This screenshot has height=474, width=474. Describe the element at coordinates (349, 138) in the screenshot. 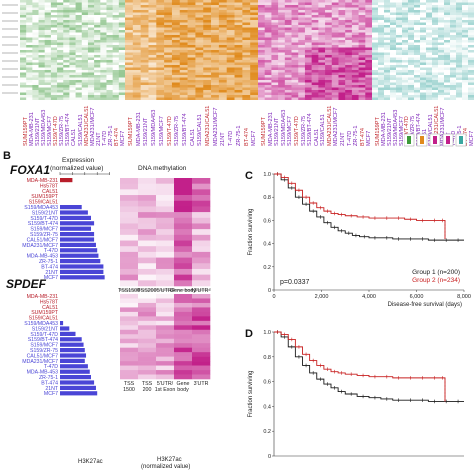

I see `sample-label: T-47D` at that location.